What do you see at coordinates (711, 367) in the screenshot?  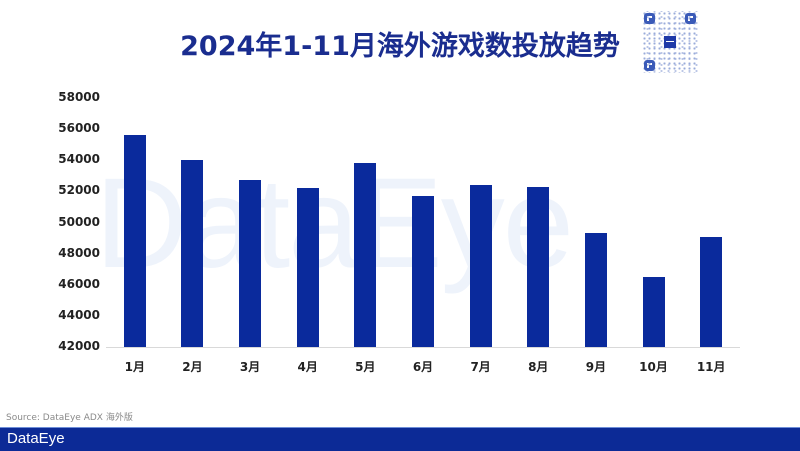 I see `x-tick-label: 11月` at bounding box center [711, 367].